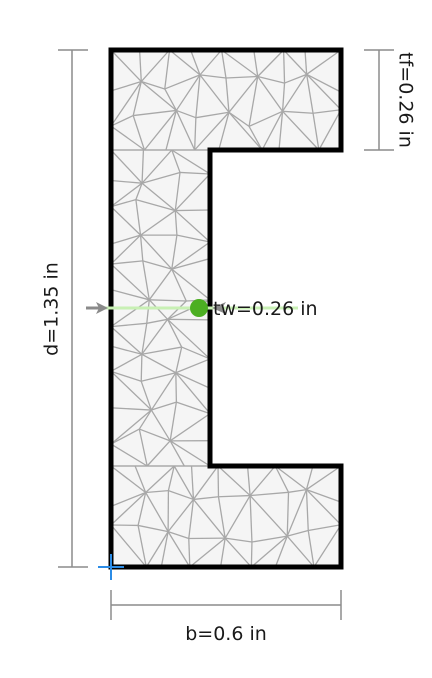  What do you see at coordinates (265, 309) in the screenshot?
I see `web-thickness-label: tw=0.26 in` at bounding box center [265, 309].